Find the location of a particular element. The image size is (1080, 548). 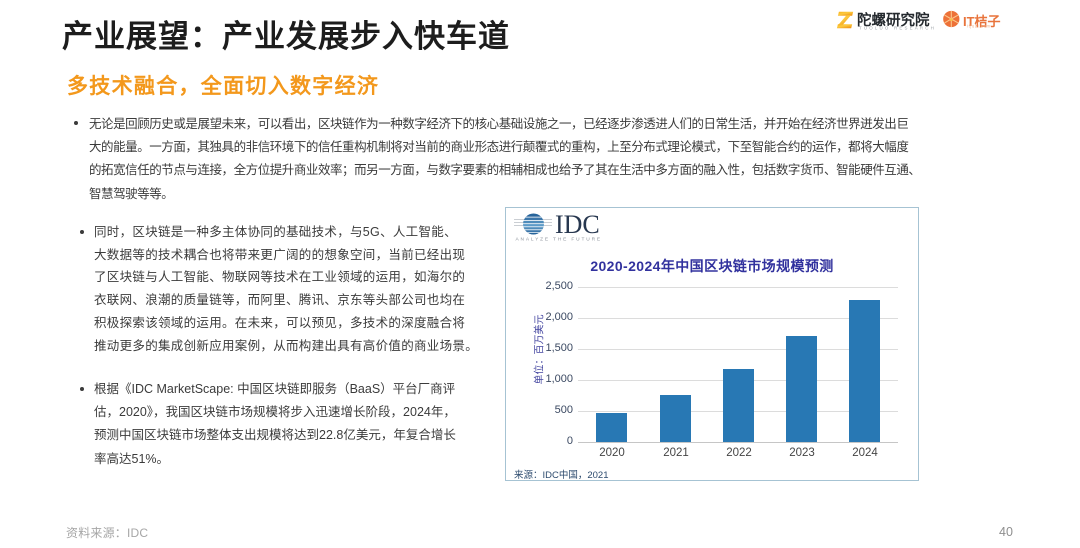

svg-text: ANALYZE THE FUTURE is located at coordinates (559, 240).